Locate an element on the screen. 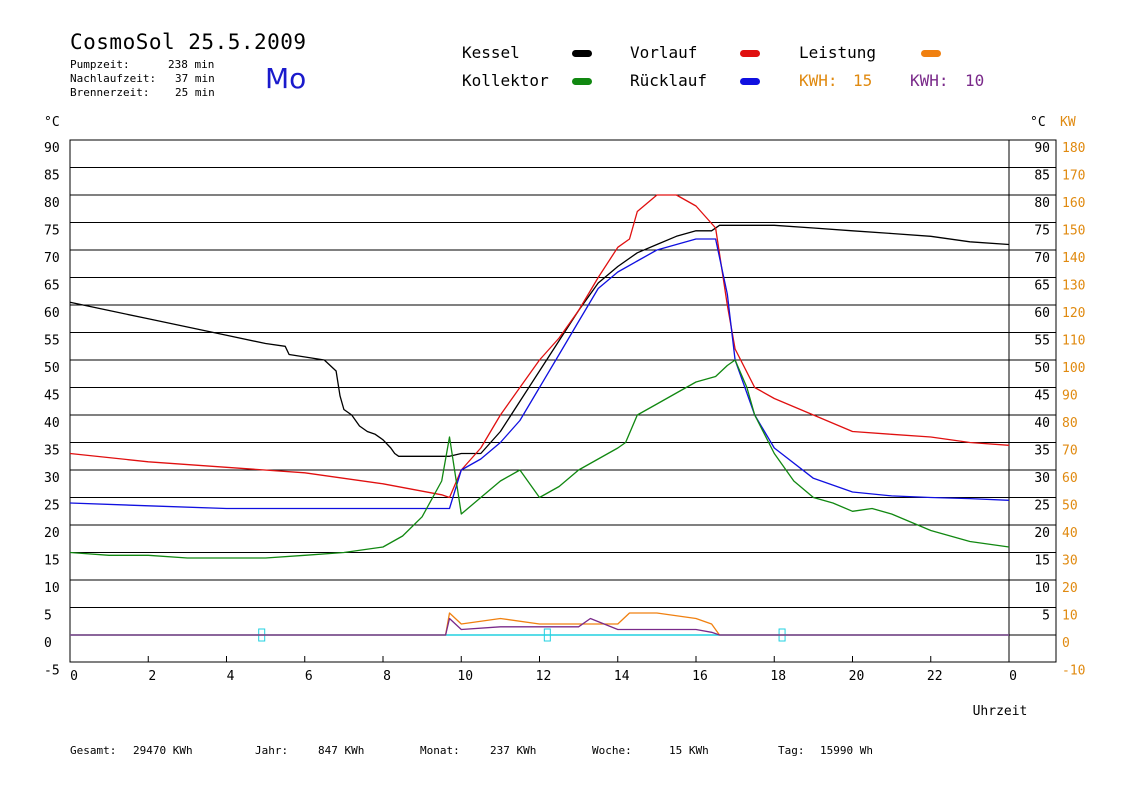  stat-value: 238 min is located at coordinates (191, 64).